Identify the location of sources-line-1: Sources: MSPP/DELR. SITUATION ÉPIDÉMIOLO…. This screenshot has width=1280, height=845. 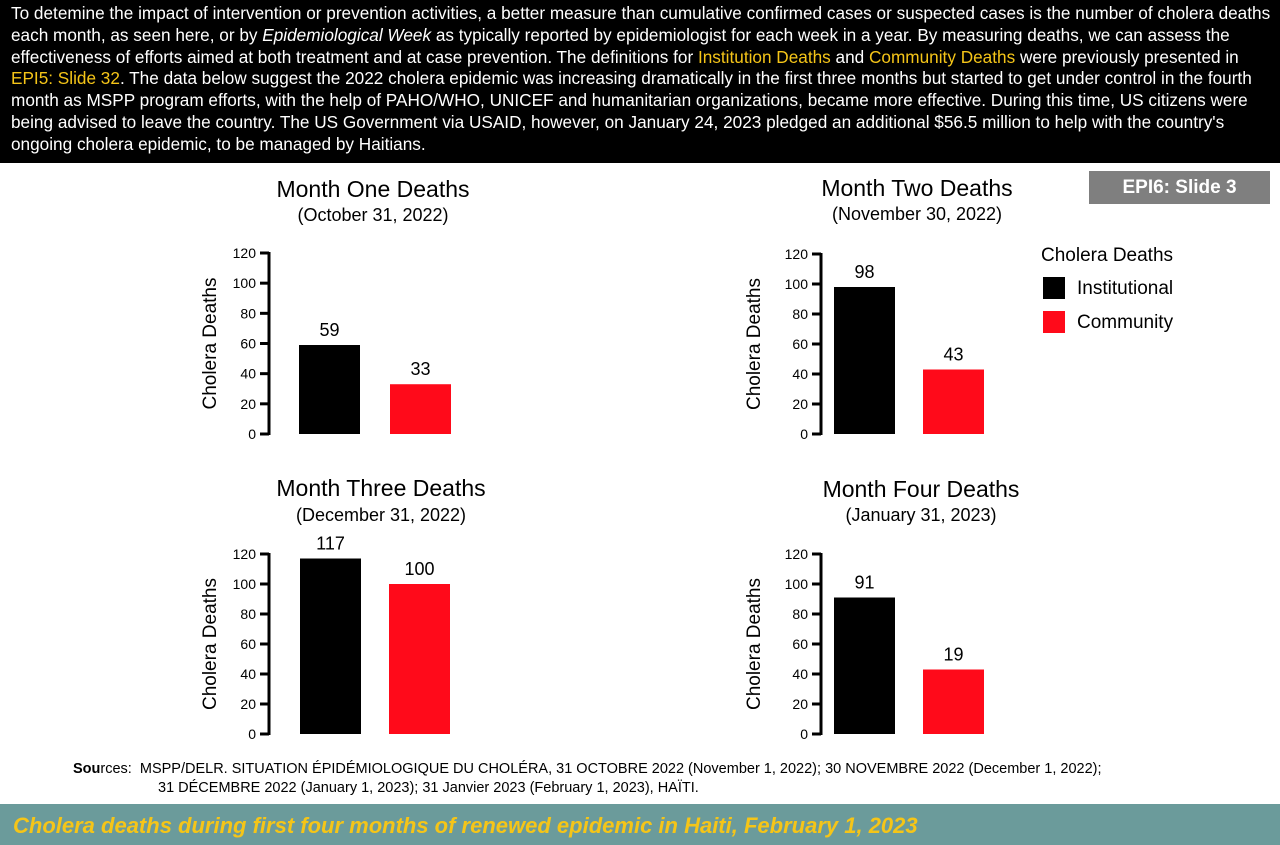
(663, 769).